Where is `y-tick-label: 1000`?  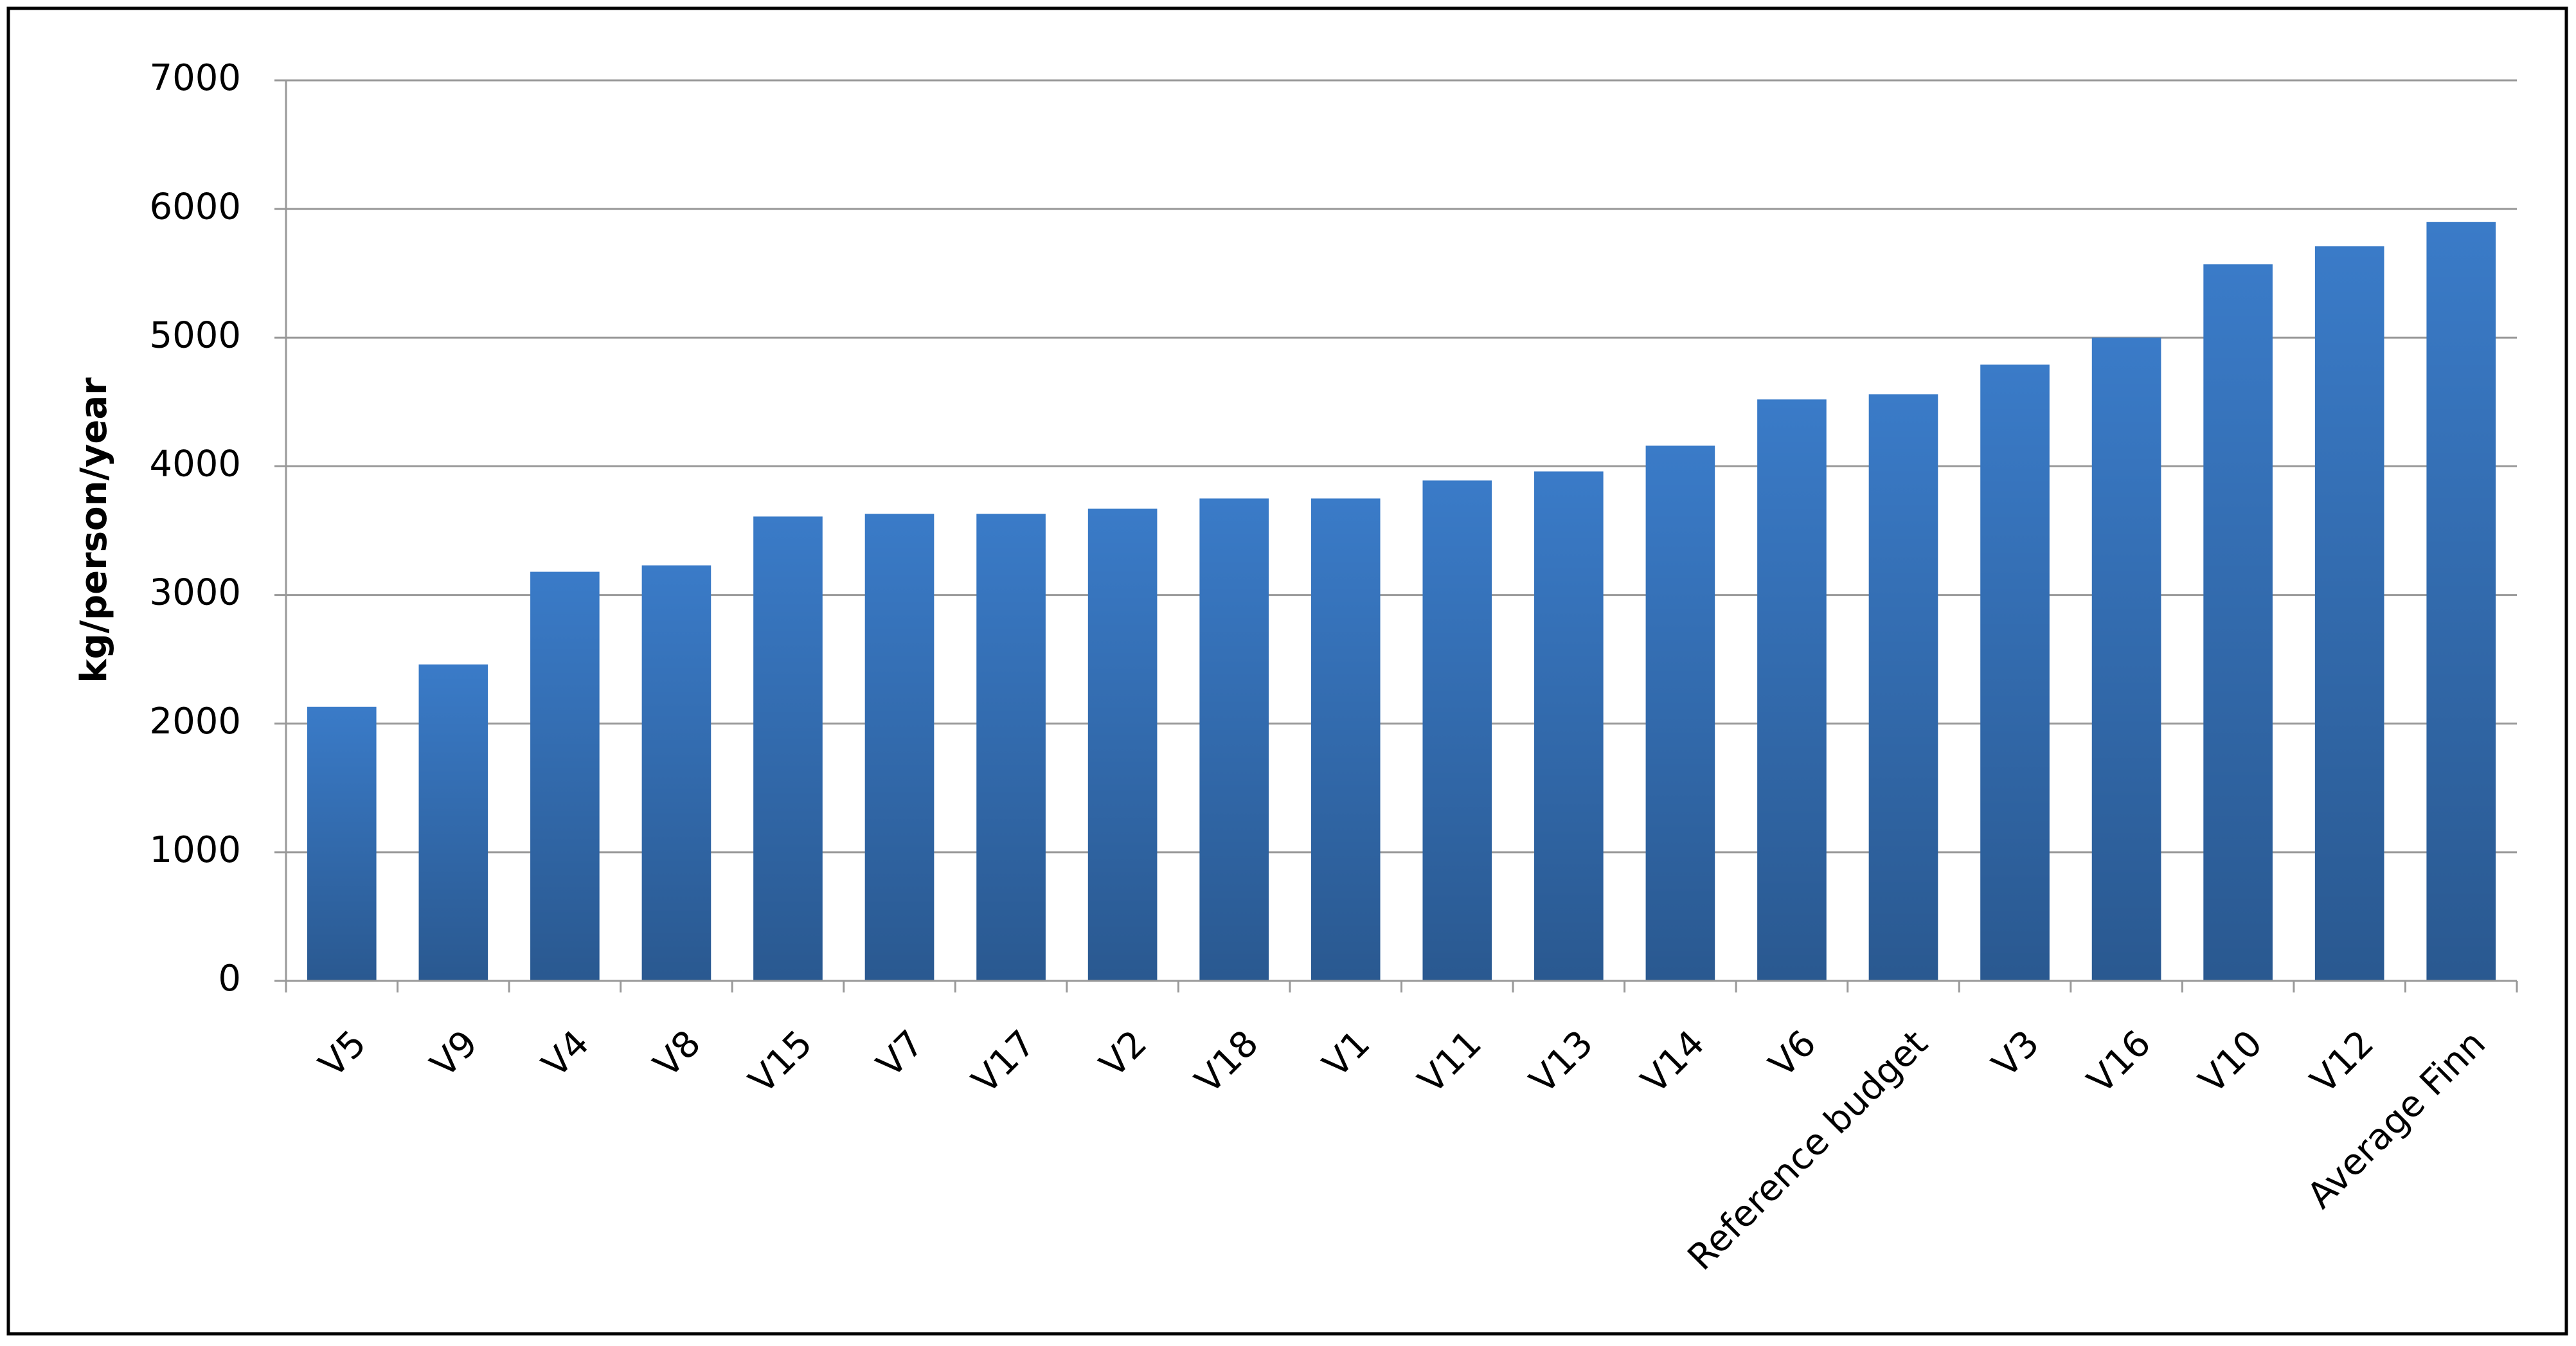 y-tick-label: 1000 is located at coordinates (195, 850).